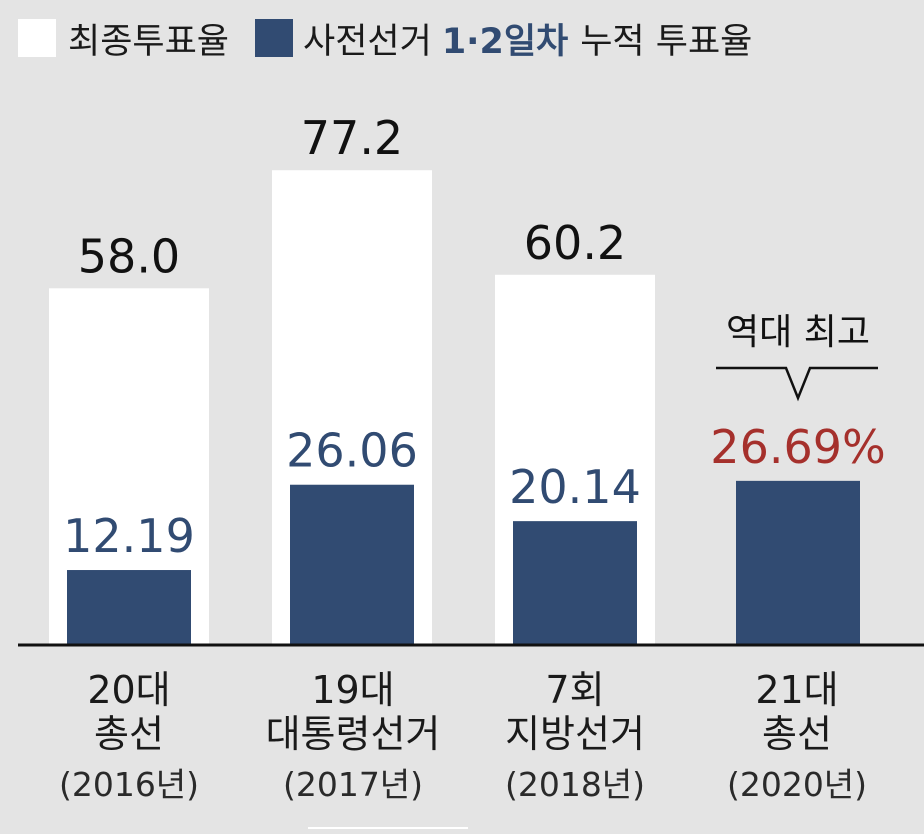 The image size is (924, 834). I want to click on x-label-0-line2: 총선, so click(129, 734).